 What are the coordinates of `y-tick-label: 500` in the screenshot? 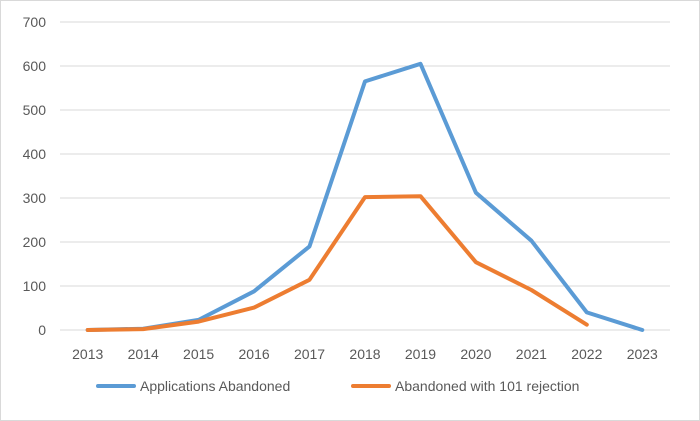 It's located at (35, 110).